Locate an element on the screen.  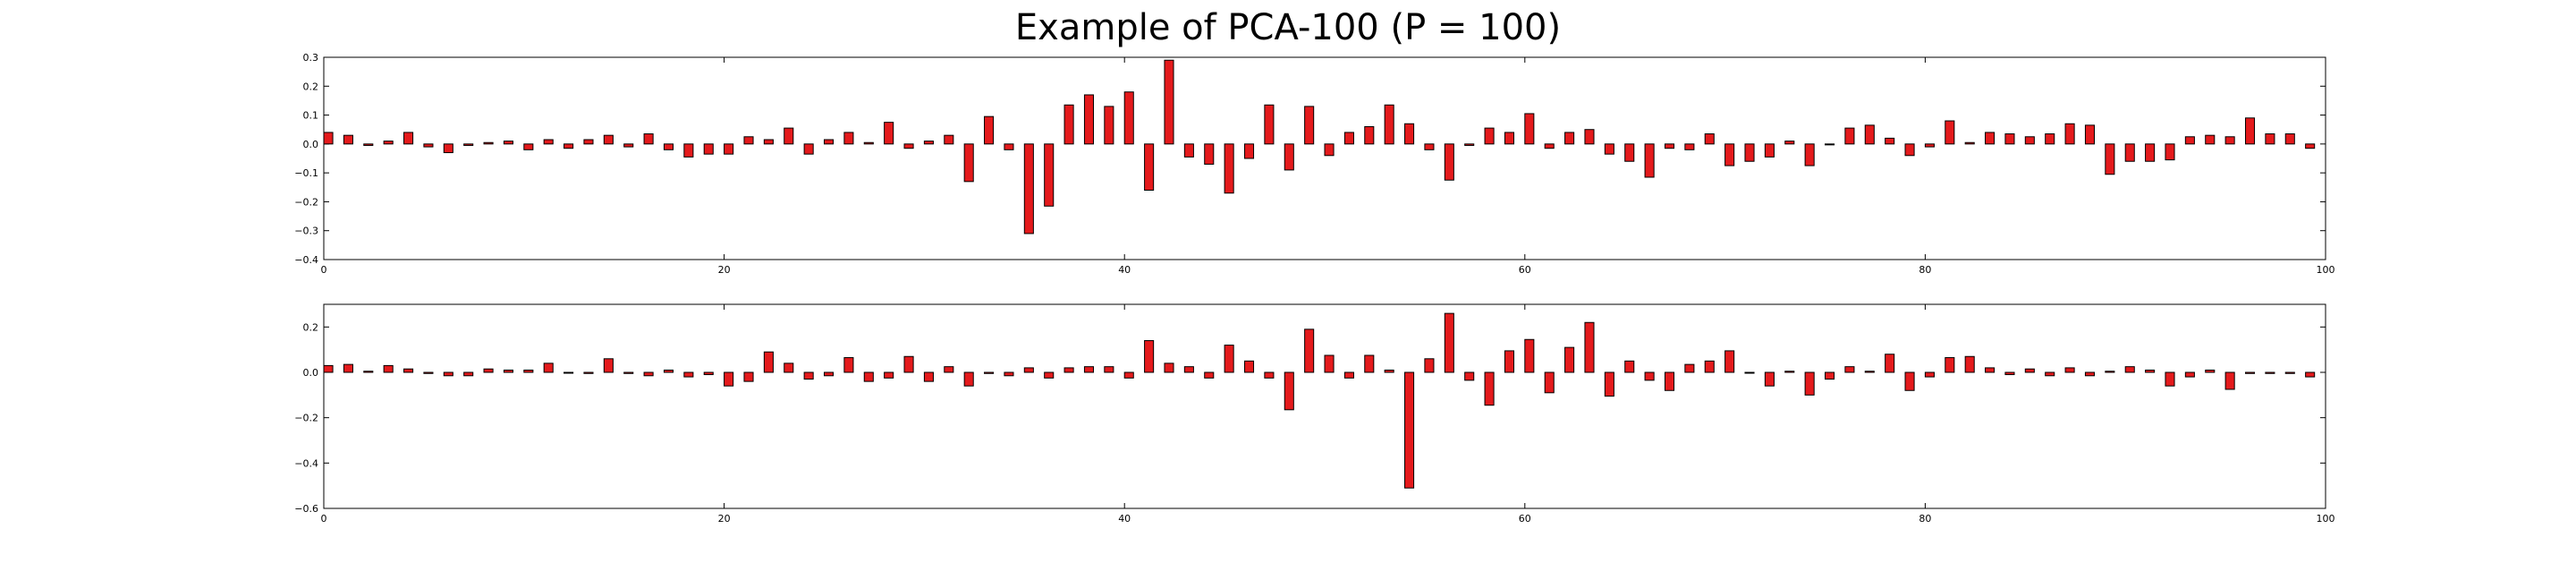
y-tick-label: 0.2 is located at coordinates (311, 86).